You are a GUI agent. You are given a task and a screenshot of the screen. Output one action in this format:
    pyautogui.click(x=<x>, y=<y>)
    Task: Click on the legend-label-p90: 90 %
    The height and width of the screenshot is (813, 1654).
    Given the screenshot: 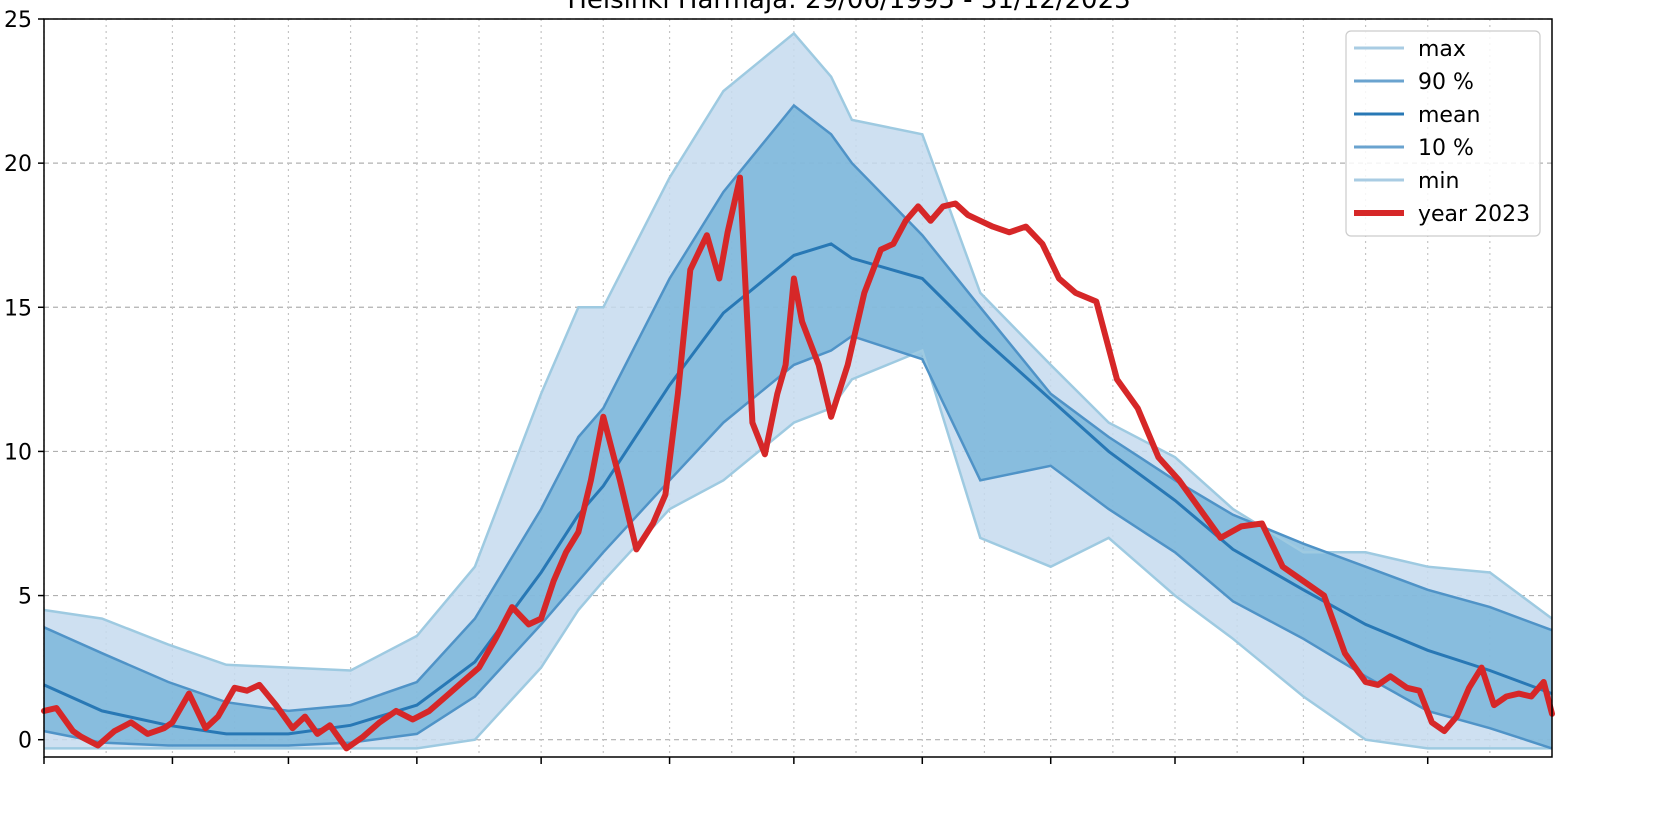 What is the action you would take?
    pyautogui.click(x=1446, y=82)
    